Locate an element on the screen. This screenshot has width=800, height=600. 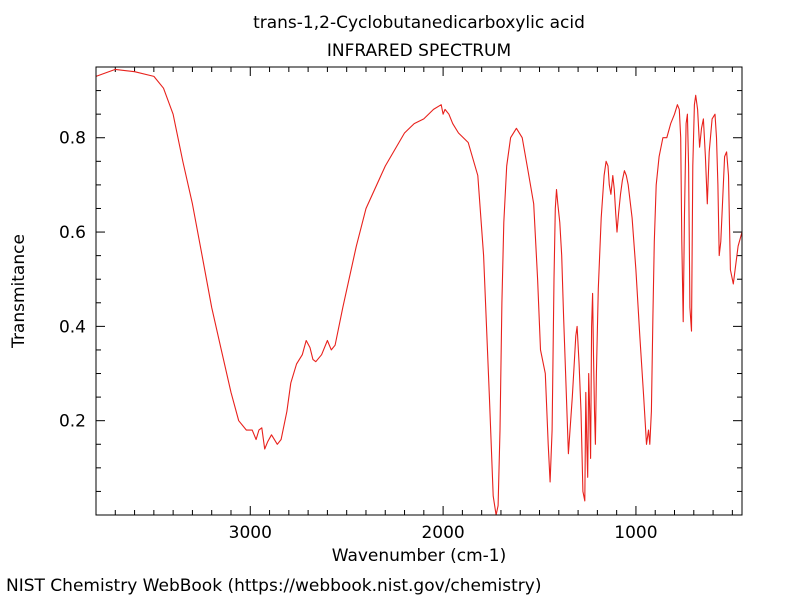
y-tick-label: 0.4 is located at coordinates (72, 327).